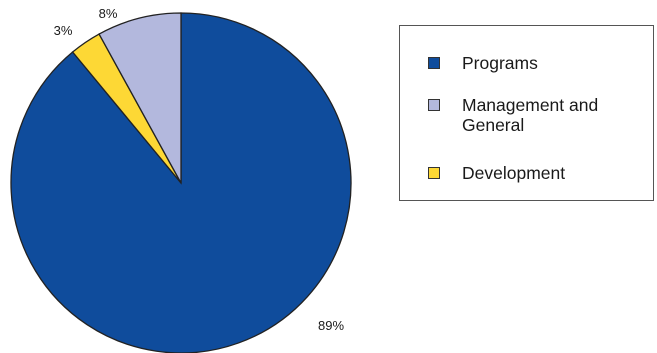 The height and width of the screenshot is (353, 657). What do you see at coordinates (500, 63) in the screenshot?
I see `legend-label-programs: Programs` at bounding box center [500, 63].